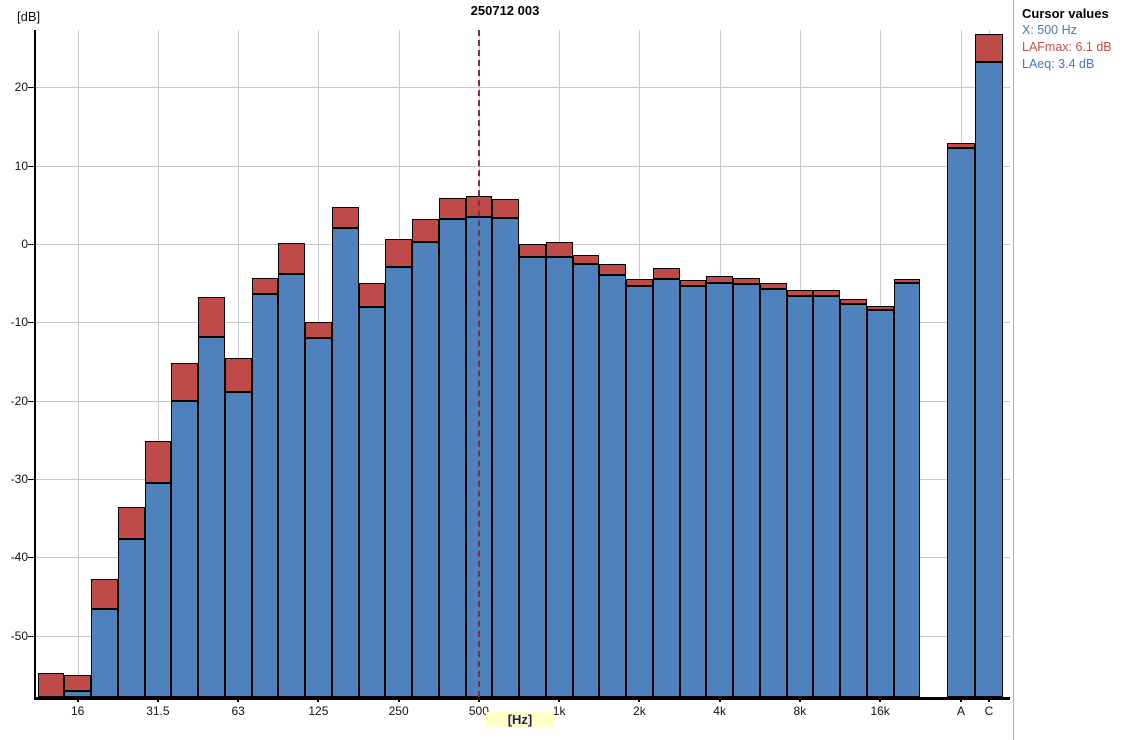  What do you see at coordinates (826, 293) in the screenshot?
I see `lafmax-segment-10k` at bounding box center [826, 293].